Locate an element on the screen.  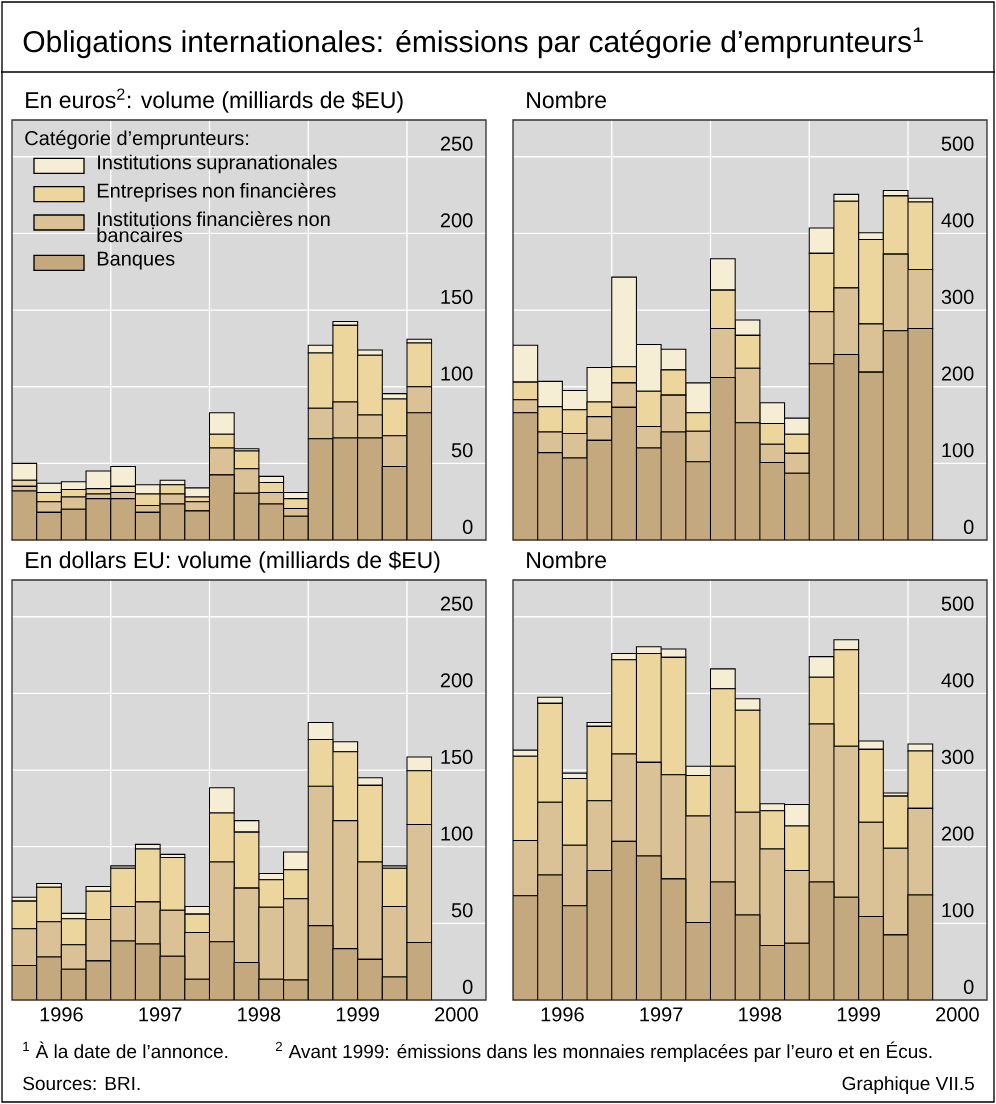
chart-title: En dollars EU: volume (milliards de $EU) is located at coordinates (233, 561).